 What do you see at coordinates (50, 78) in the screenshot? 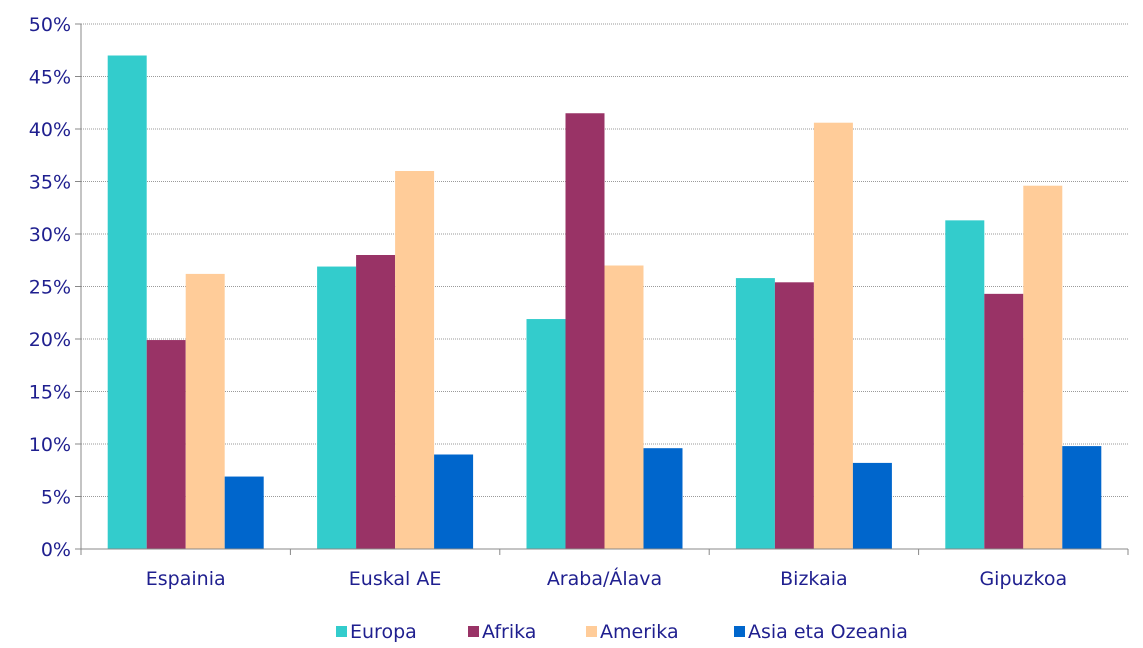
I see `y-tick-label: 45%` at bounding box center [50, 78].